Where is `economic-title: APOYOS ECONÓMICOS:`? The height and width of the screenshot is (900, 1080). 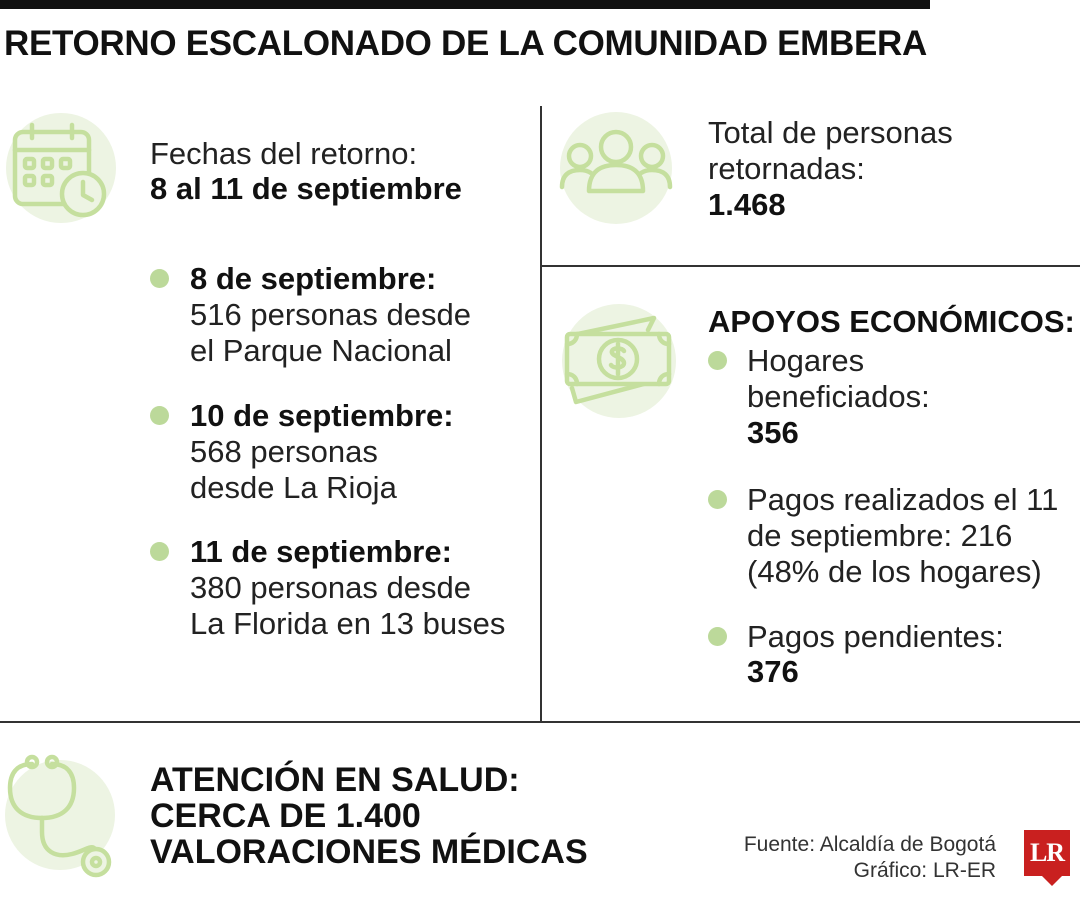 economic-title: APOYOS ECONÓMICOS: is located at coordinates (891, 321).